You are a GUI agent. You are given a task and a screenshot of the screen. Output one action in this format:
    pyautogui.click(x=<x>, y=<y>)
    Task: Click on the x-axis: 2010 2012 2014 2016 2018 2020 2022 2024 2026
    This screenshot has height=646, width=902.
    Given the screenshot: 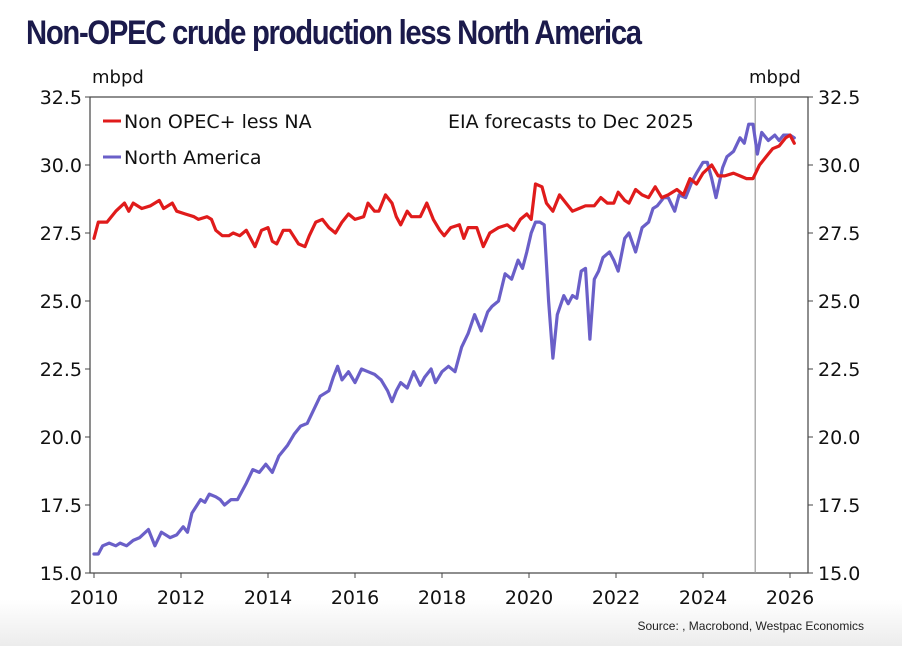 What is the action you would take?
    pyautogui.click(x=442, y=591)
    